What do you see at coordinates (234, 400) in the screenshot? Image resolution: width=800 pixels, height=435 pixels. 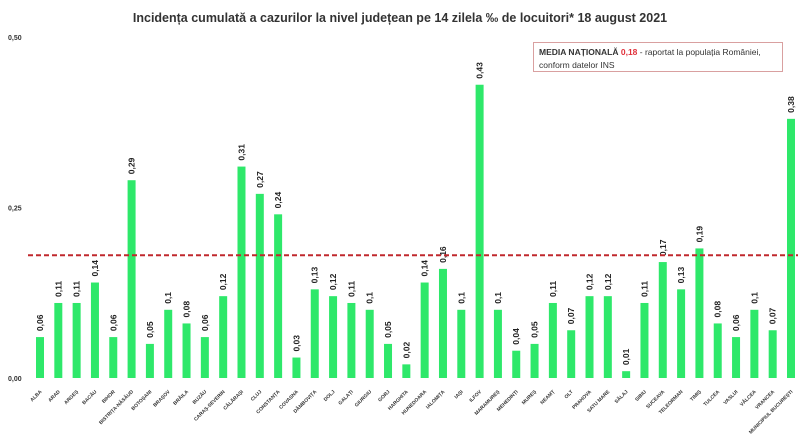 I see `category-label: CĂLĂRAȘI` at bounding box center [234, 400].